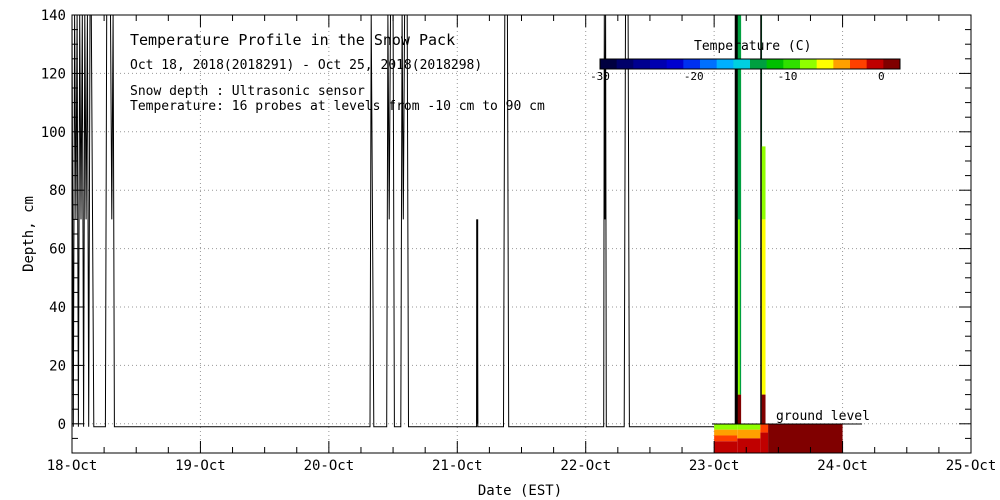  Describe the element at coordinates (520, 491) in the screenshot. I see `x-axis-label: Date (EST)` at that location.